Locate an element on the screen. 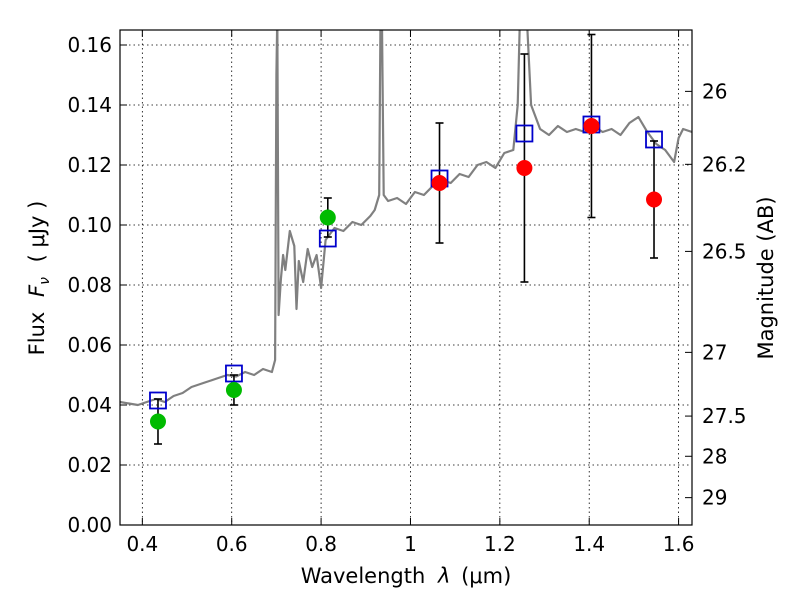 The image size is (800, 604). x-axis-symbol: λ is located at coordinates (443, 576).